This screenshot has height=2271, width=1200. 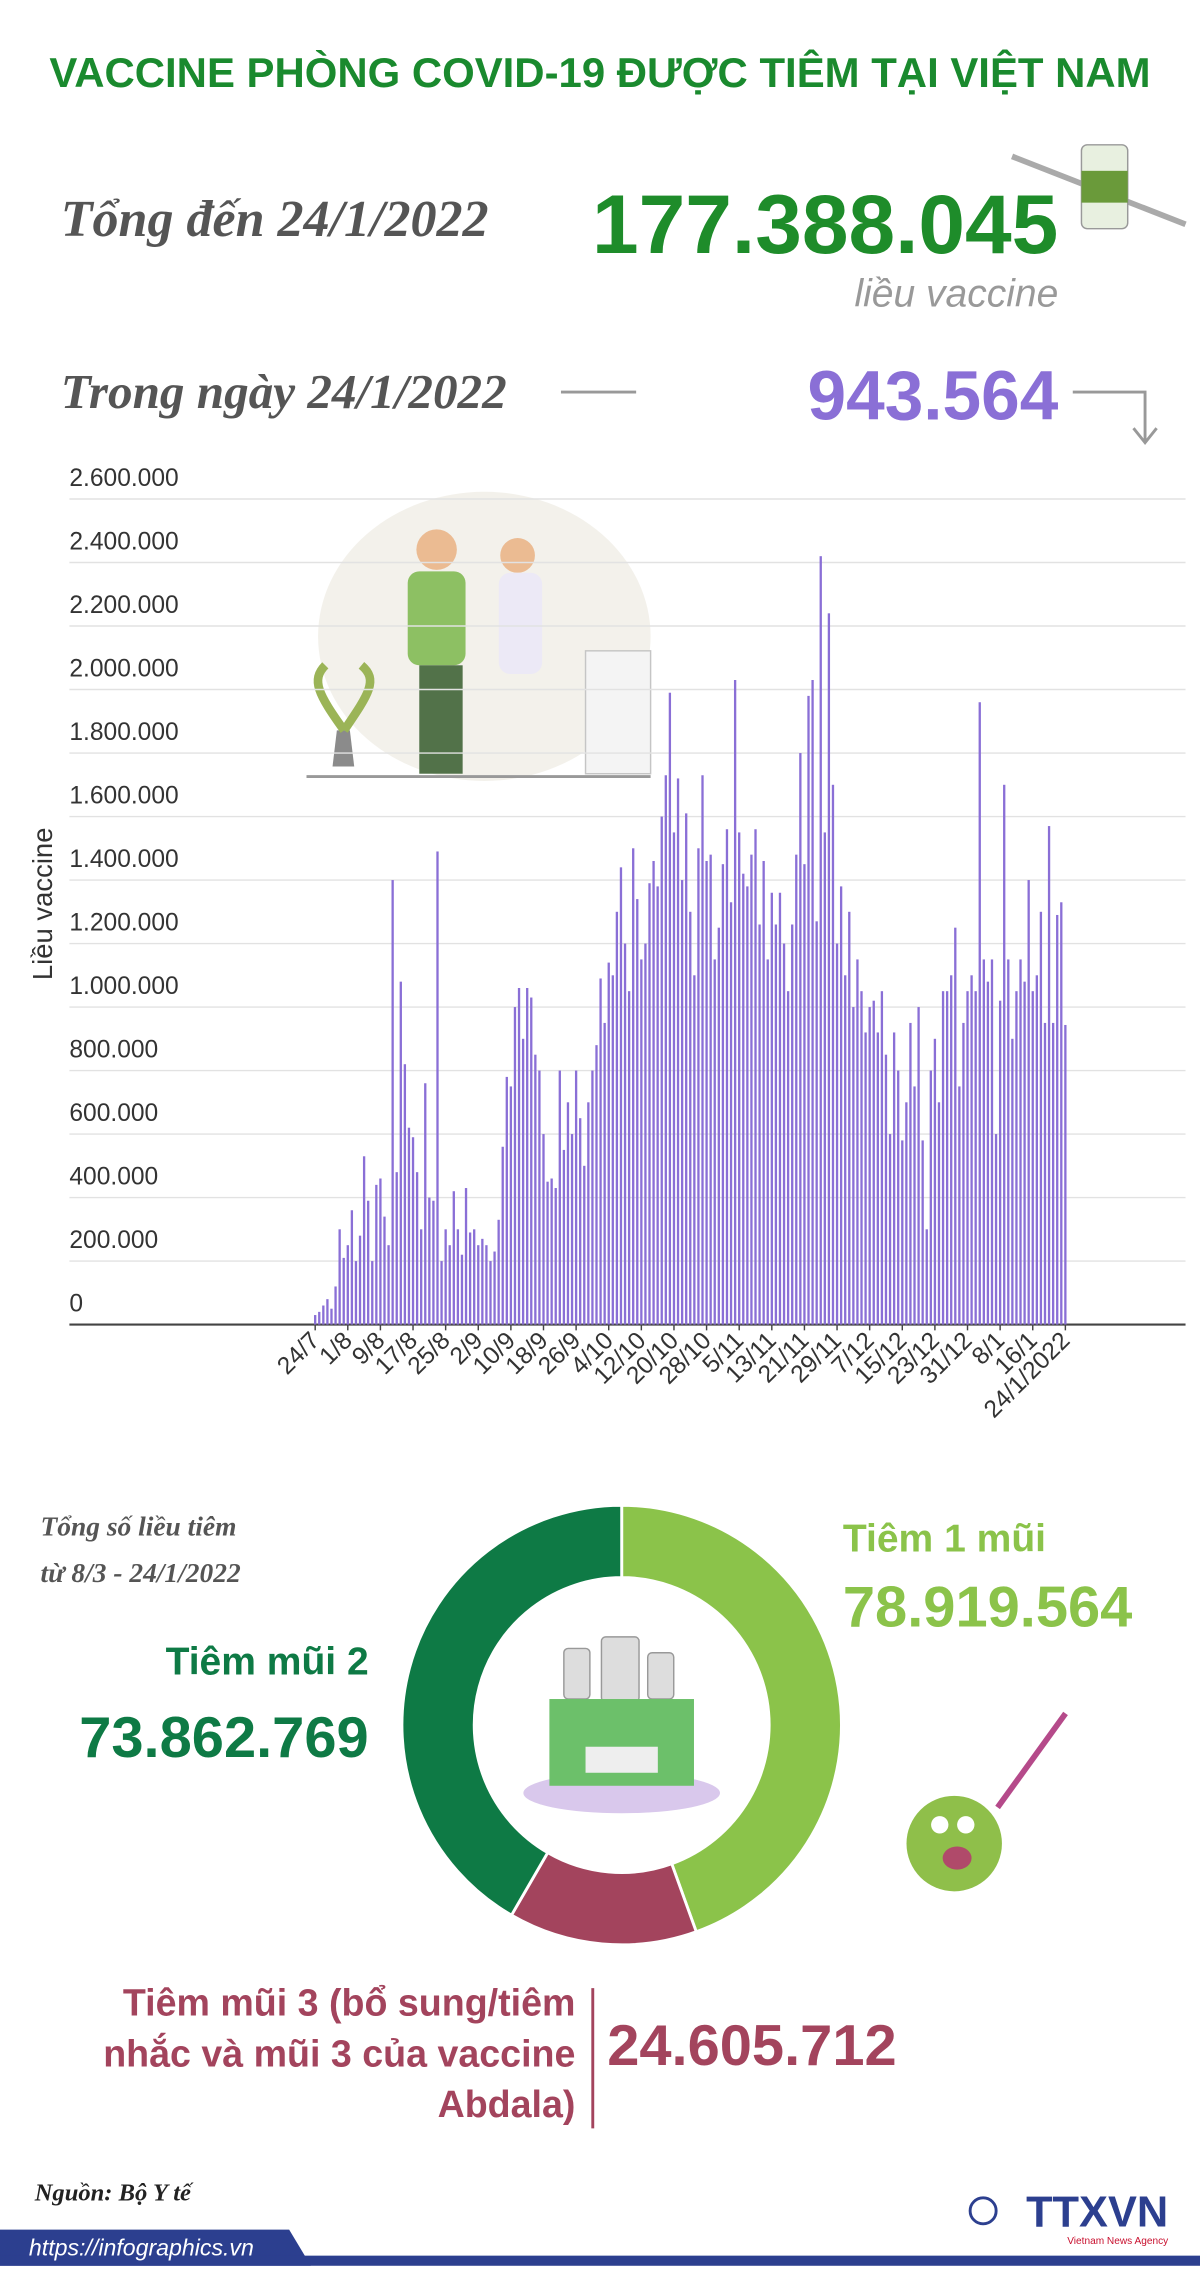 I want to click on brand: TTXVN, so click(x=1097, y=2213).